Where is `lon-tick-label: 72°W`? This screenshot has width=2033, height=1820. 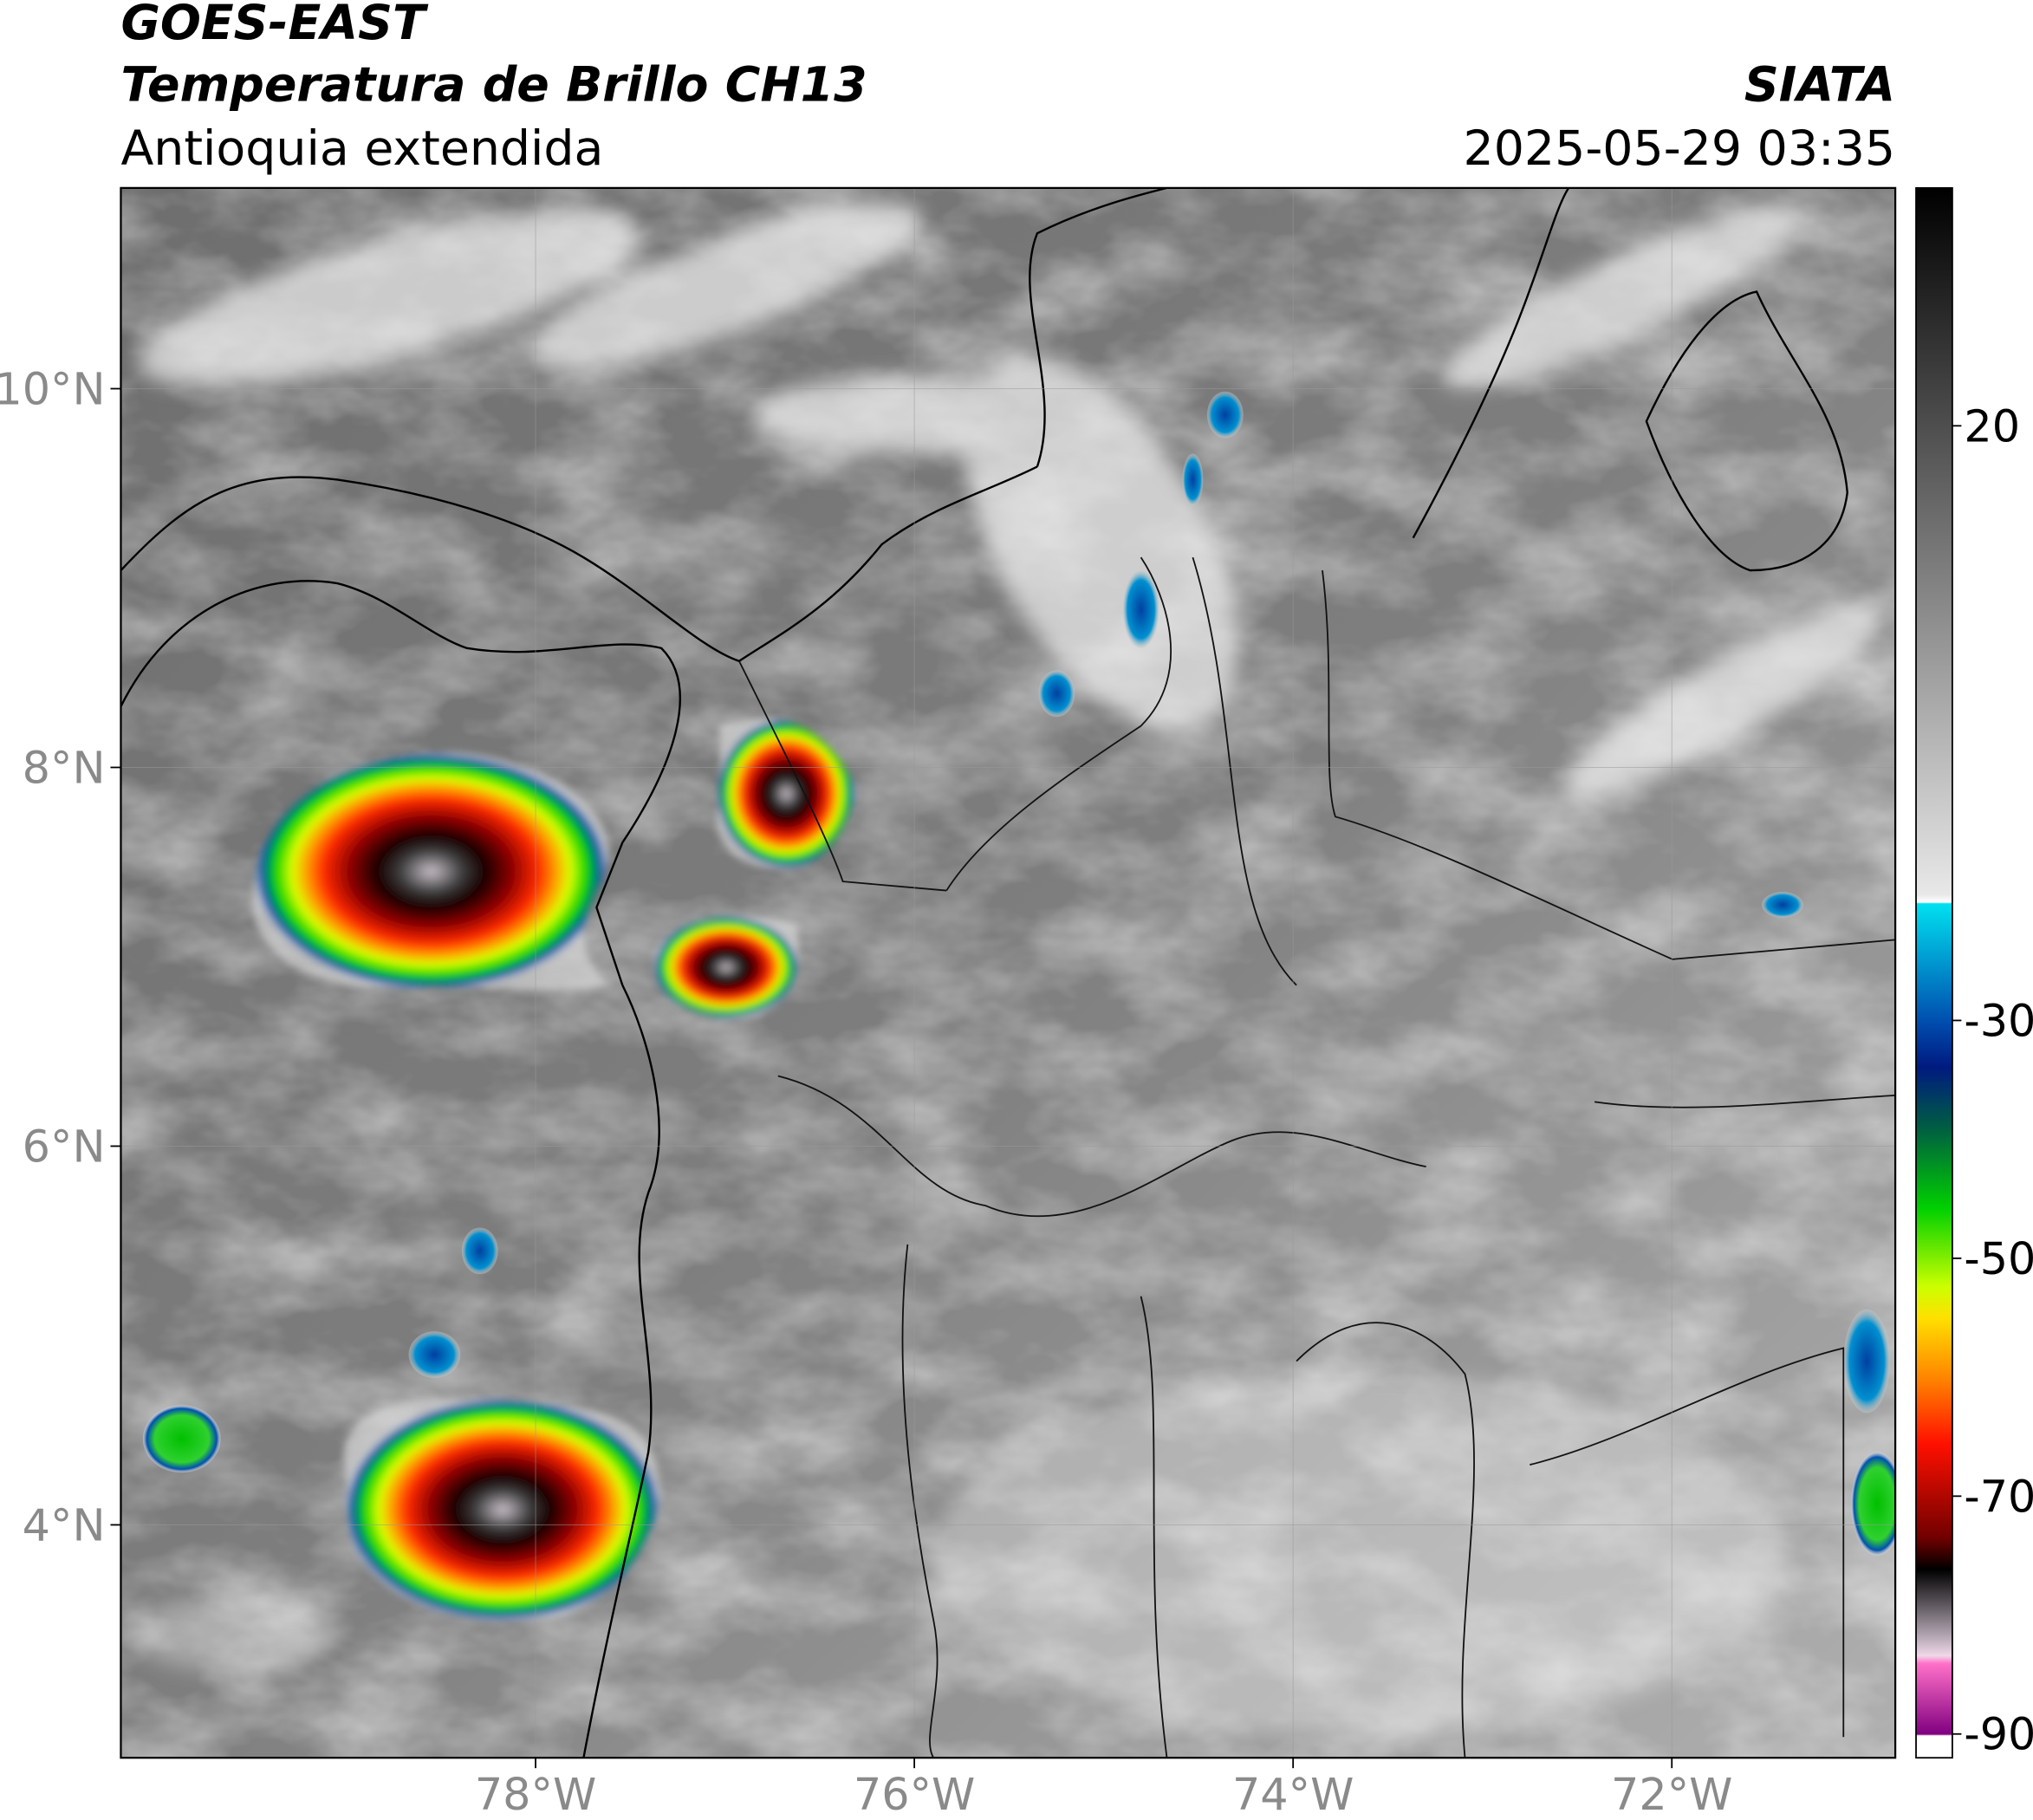 lon-tick-label: 72°W is located at coordinates (1671, 1794).